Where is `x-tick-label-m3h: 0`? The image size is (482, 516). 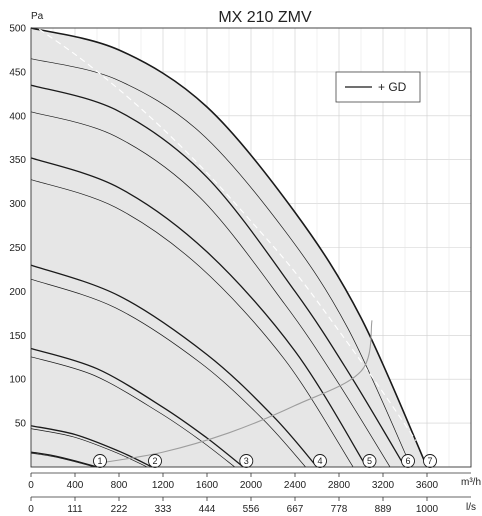 x-tick-label-m3h: 0 is located at coordinates (31, 485).